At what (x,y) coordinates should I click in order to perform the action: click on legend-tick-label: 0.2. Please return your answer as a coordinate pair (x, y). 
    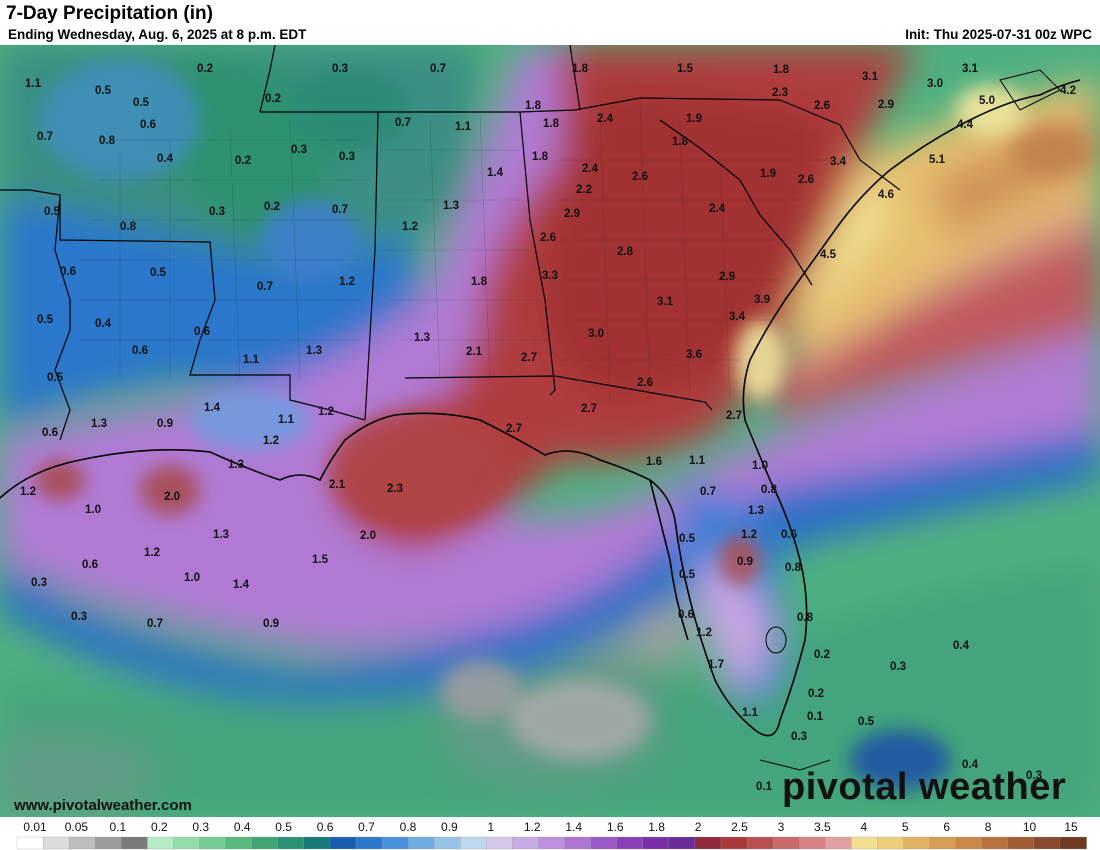
    Looking at the image, I should click on (159, 827).